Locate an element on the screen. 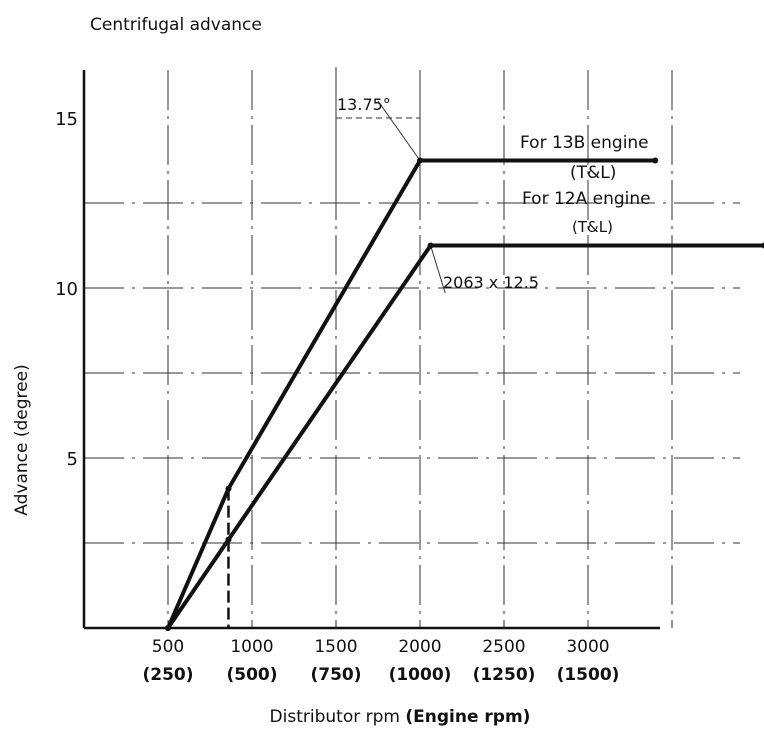  x-axis-label-main: Distributor rpm is located at coordinates (335, 717).